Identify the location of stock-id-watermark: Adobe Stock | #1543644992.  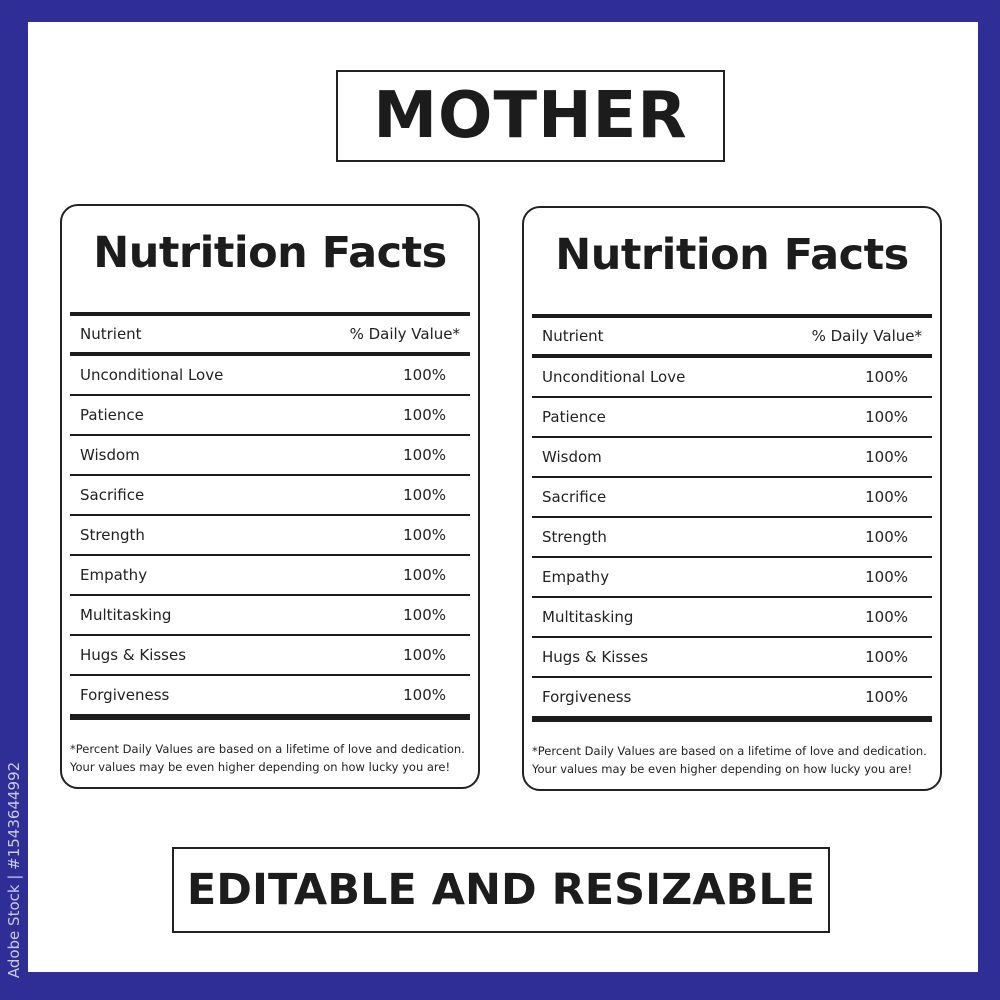
(14, 870).